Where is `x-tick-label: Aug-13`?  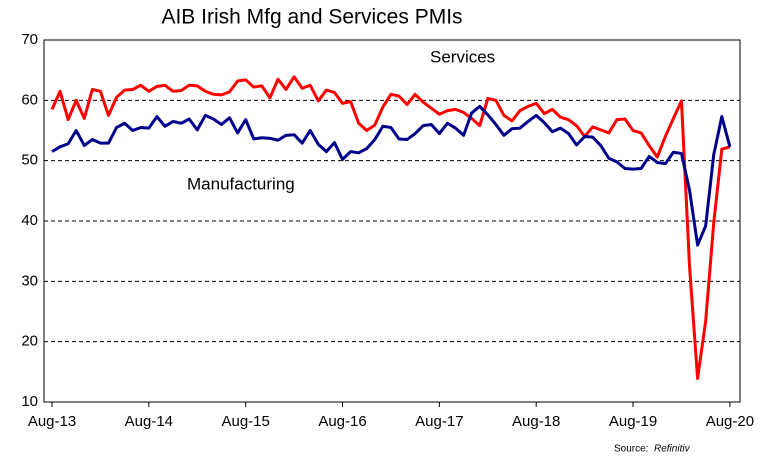 x-tick-label: Aug-13 is located at coordinates (52, 421).